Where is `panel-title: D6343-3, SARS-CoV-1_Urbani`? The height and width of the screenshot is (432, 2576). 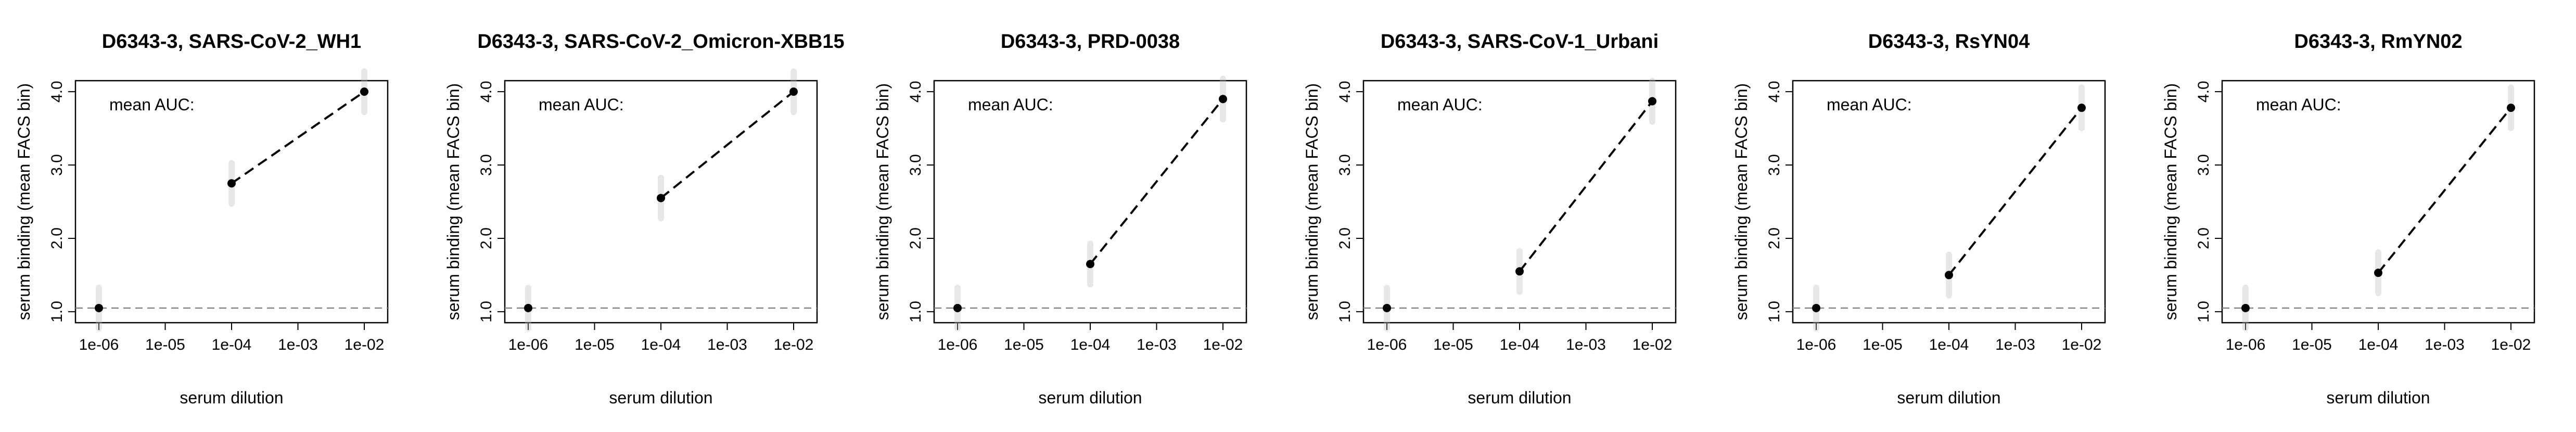
panel-title: D6343-3, SARS-CoV-1_Urbani is located at coordinates (1520, 42).